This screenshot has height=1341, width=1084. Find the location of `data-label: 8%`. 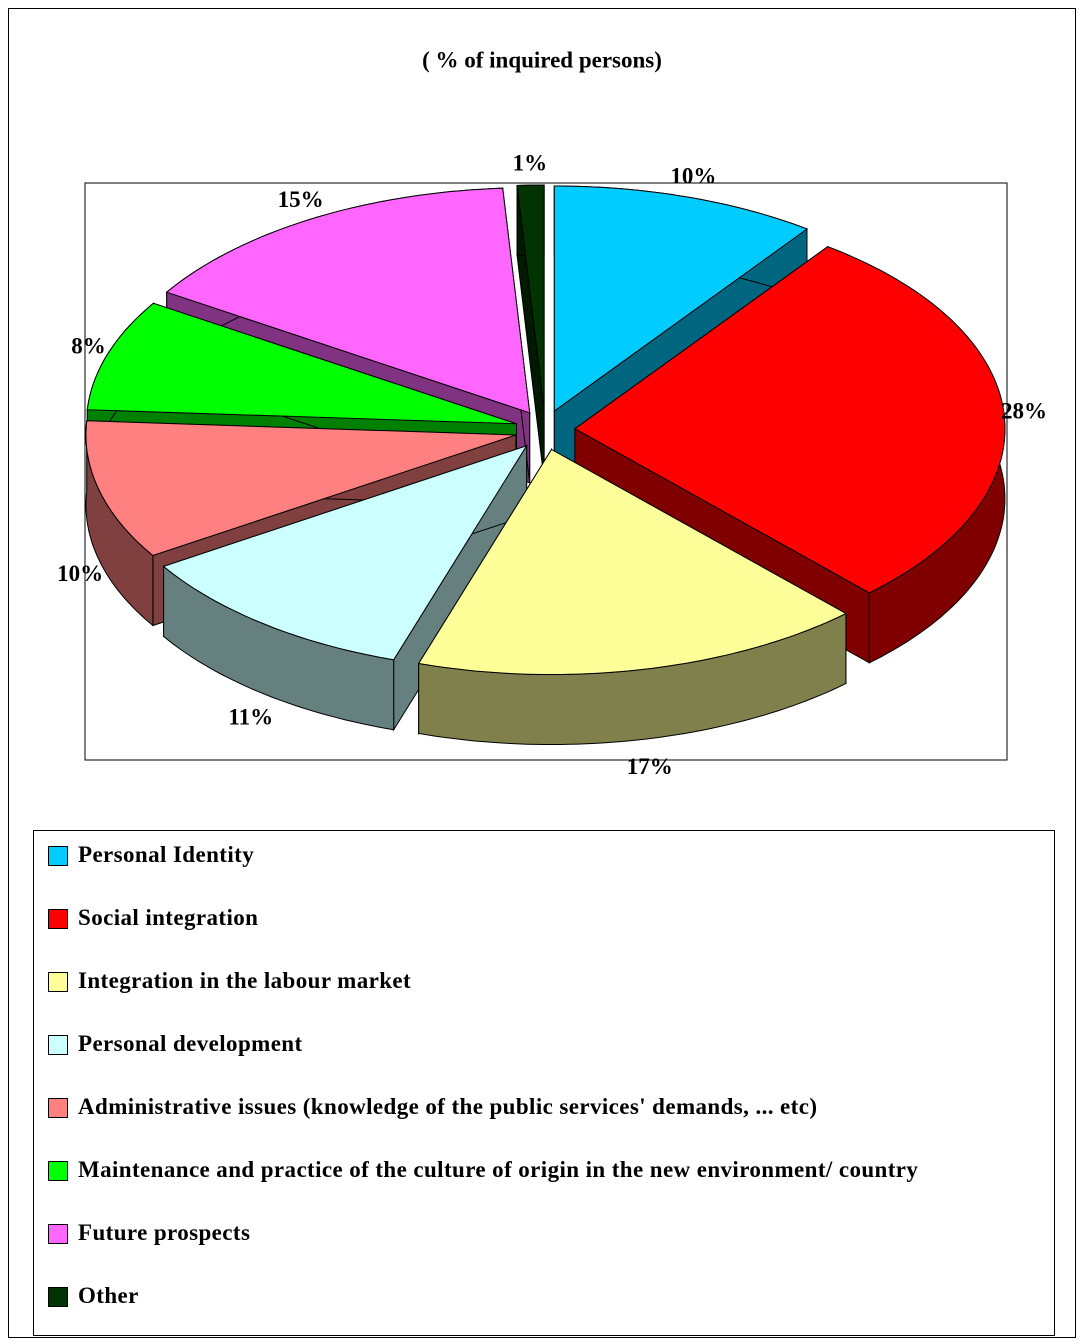

data-label: 8% is located at coordinates (88, 345).